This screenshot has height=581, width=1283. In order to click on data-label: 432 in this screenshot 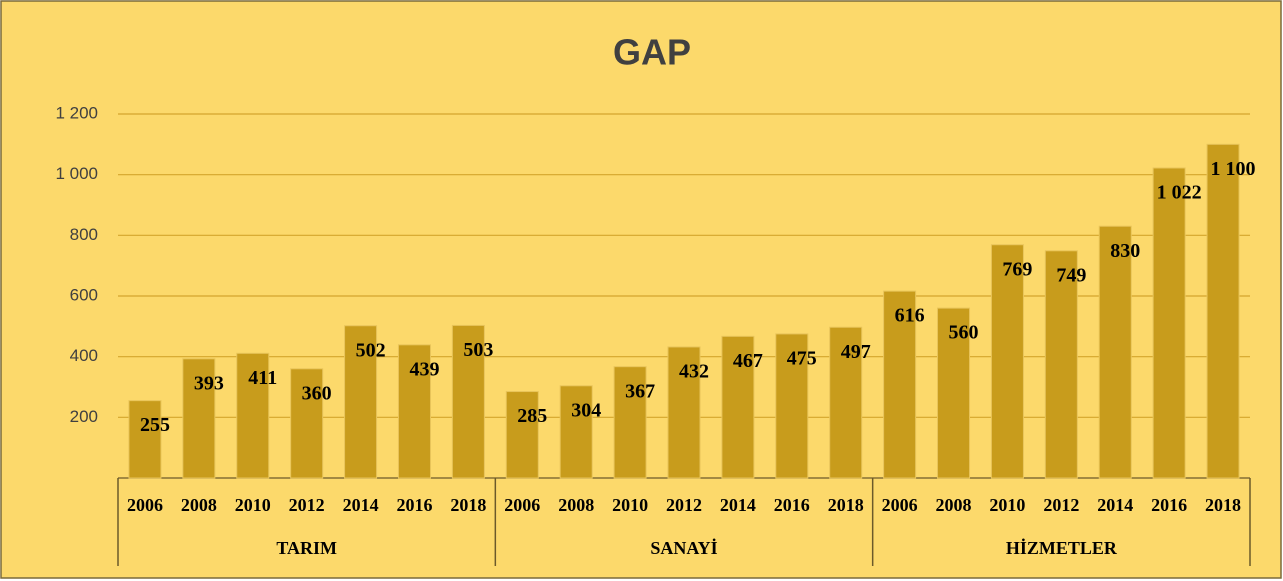, I will do `click(694, 372)`.